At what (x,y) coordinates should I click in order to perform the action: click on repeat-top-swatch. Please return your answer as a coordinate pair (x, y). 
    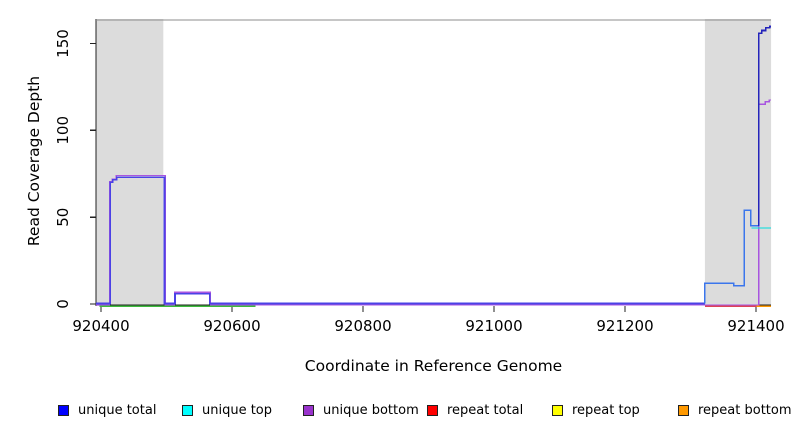
    Looking at the image, I should click on (557, 410).